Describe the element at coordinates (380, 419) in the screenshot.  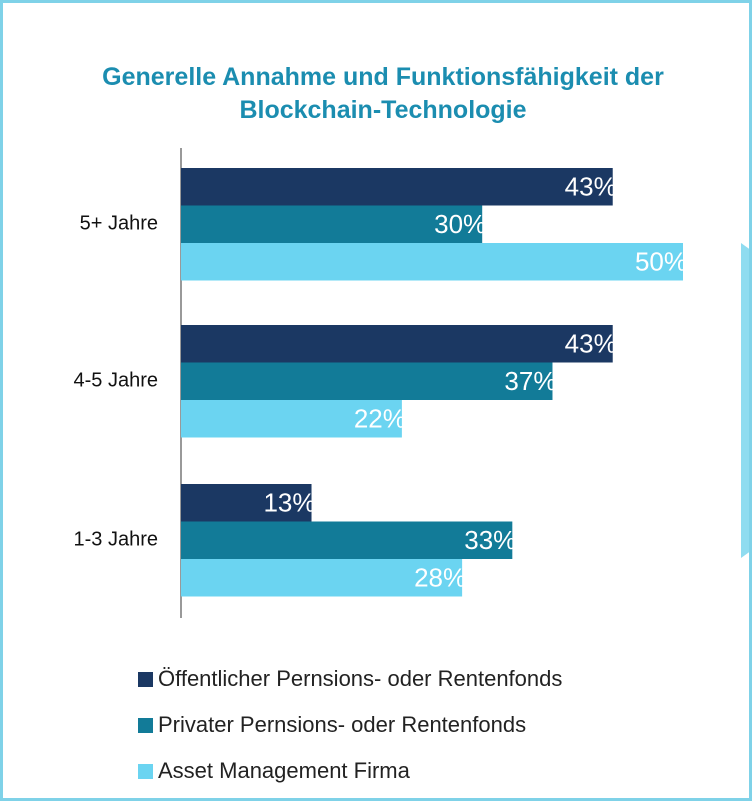
I see `value-label: 22%` at that location.